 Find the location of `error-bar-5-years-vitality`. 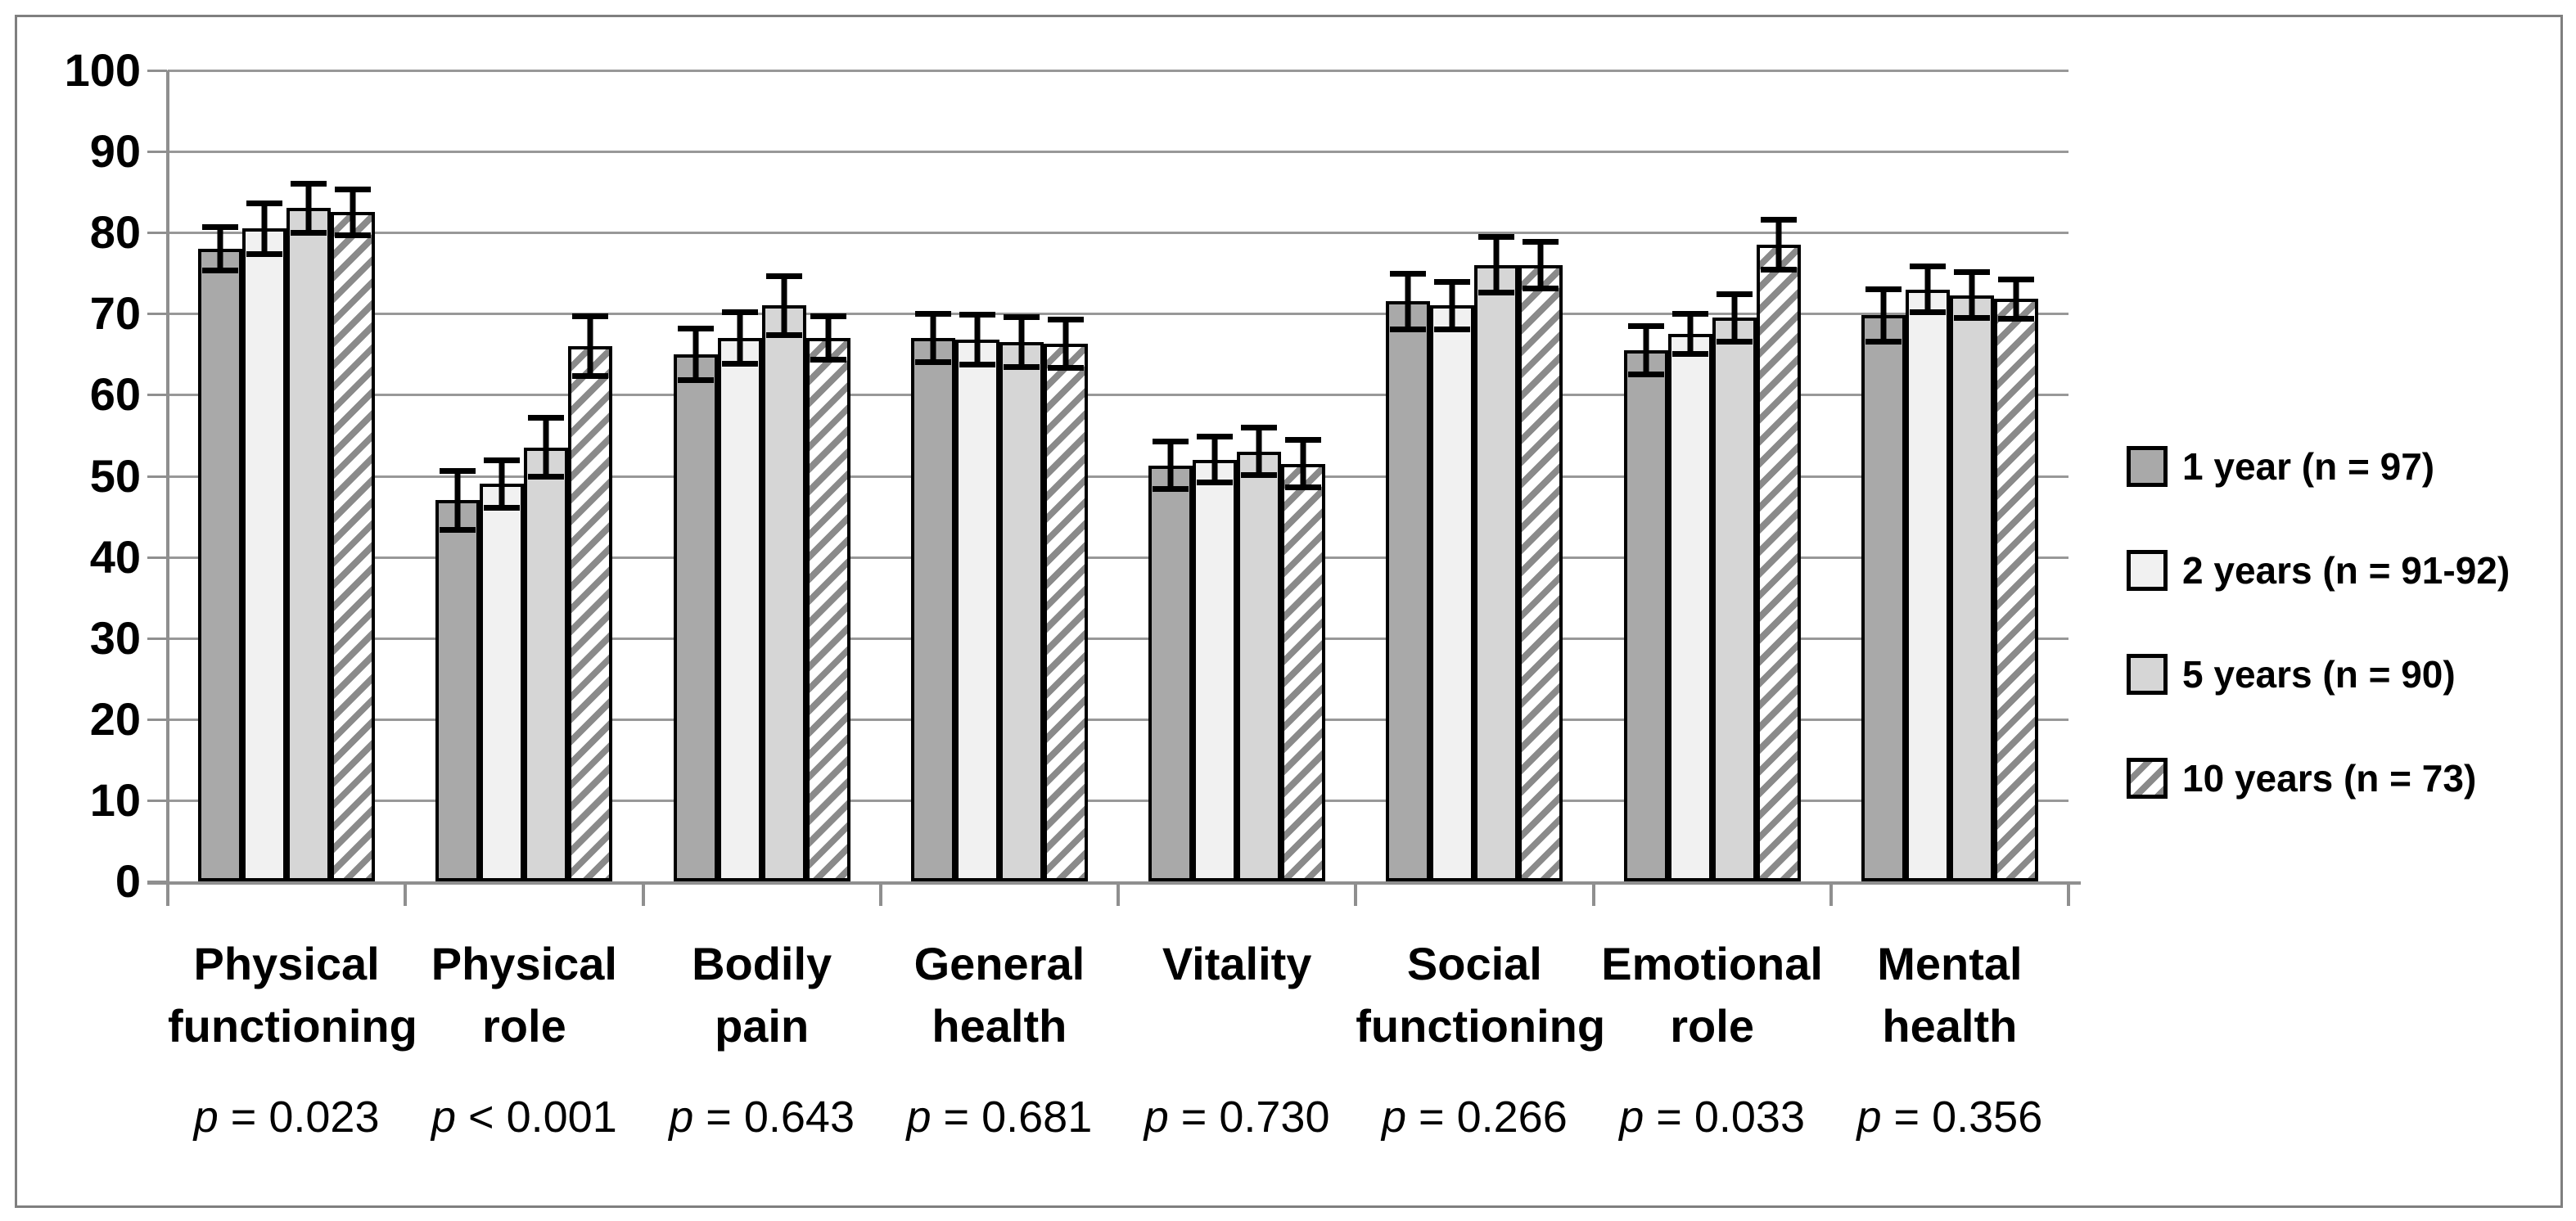

error-bar-5-years-vitality is located at coordinates (1259, 452).